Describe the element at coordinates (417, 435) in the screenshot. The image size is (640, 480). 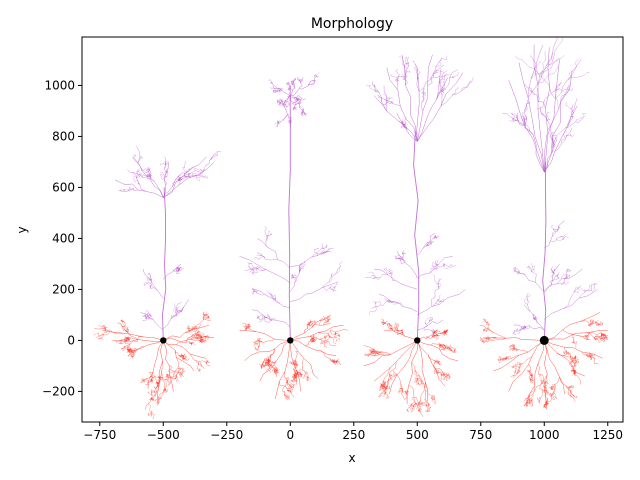
I see `x-tick-label: 500` at that location.